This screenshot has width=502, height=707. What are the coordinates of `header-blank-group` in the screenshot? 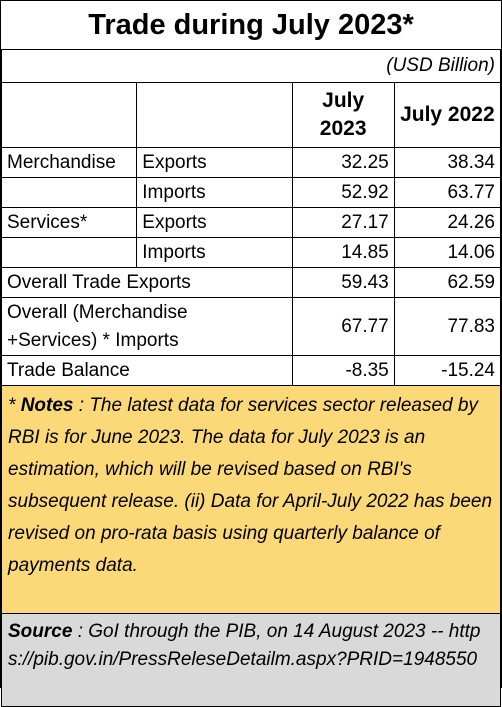 It's located at (69, 115).